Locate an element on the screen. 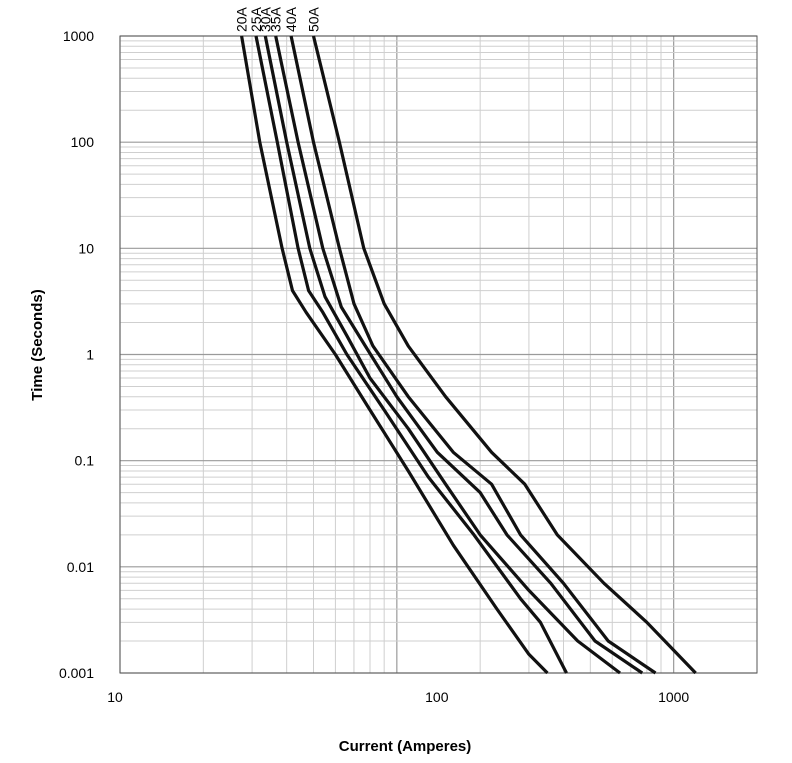 This screenshot has width=792, height=763. series-label-25a: 25A is located at coordinates (256, 19).